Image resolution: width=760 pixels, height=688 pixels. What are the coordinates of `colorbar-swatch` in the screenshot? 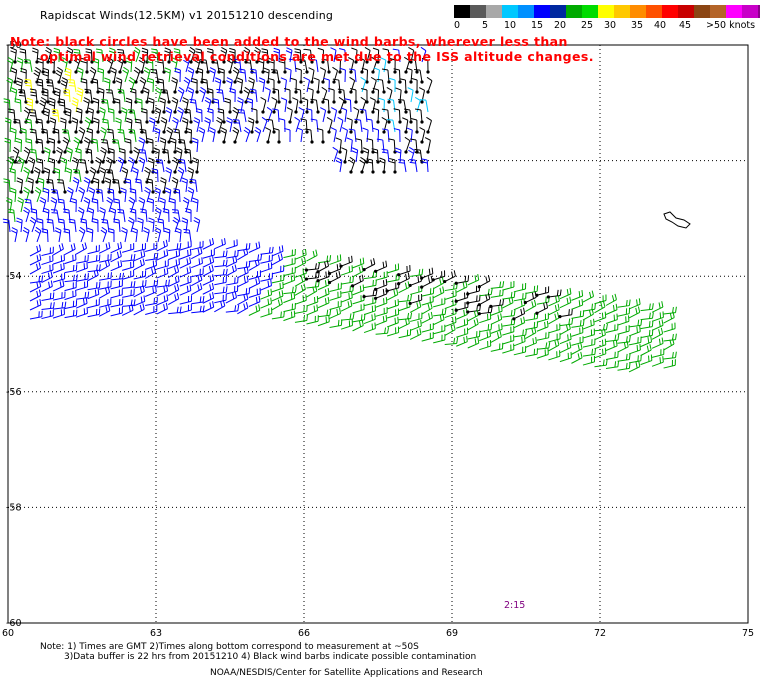 It's located at (510, 11).